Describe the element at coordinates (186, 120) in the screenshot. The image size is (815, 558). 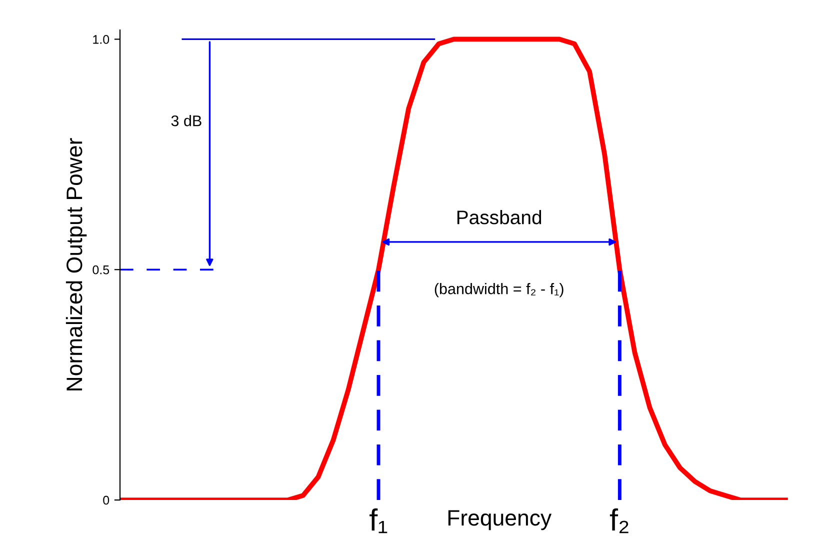
I see `annotation: 3 dB` at that location.